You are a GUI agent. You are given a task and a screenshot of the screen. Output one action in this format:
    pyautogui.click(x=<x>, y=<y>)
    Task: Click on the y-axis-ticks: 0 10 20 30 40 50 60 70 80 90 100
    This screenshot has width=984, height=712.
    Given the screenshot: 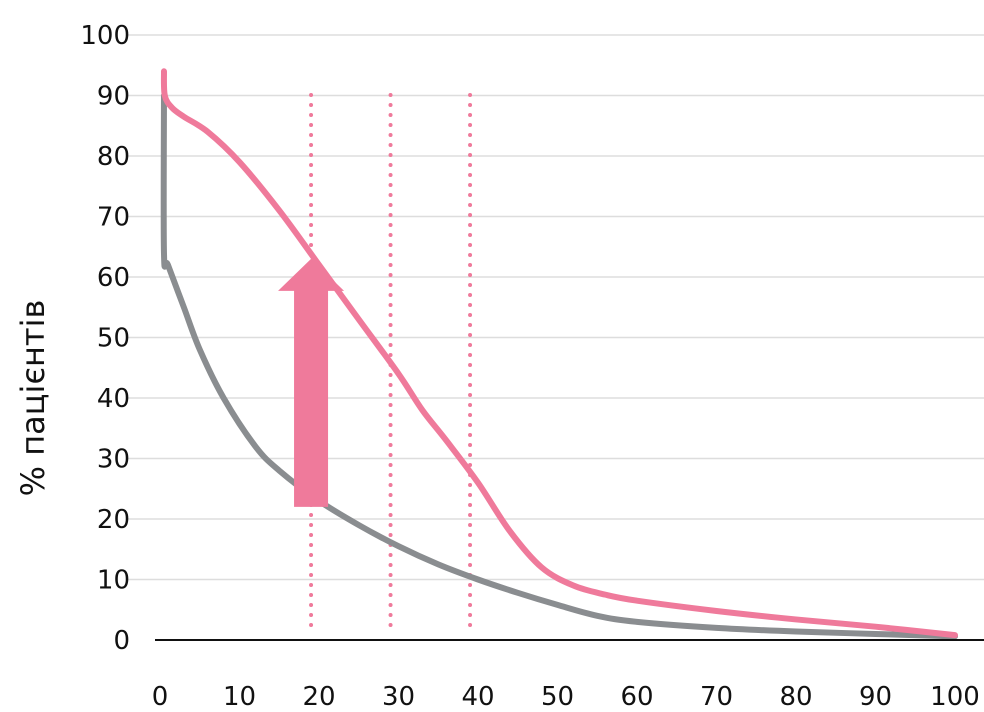 What is the action you would take?
    pyautogui.click(x=105, y=338)
    